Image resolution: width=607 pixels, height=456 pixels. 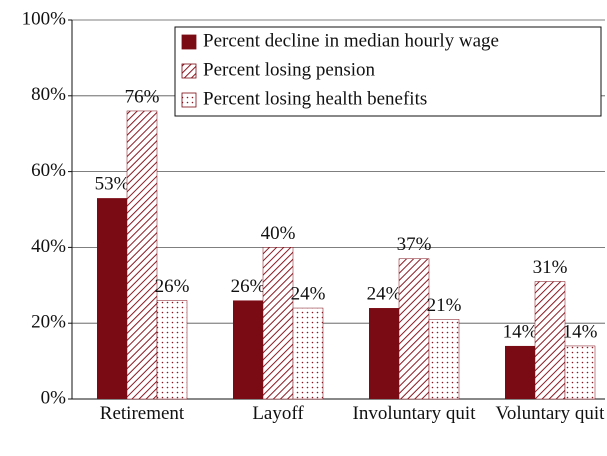 I want to click on value-label: 76%, so click(x=142, y=96).